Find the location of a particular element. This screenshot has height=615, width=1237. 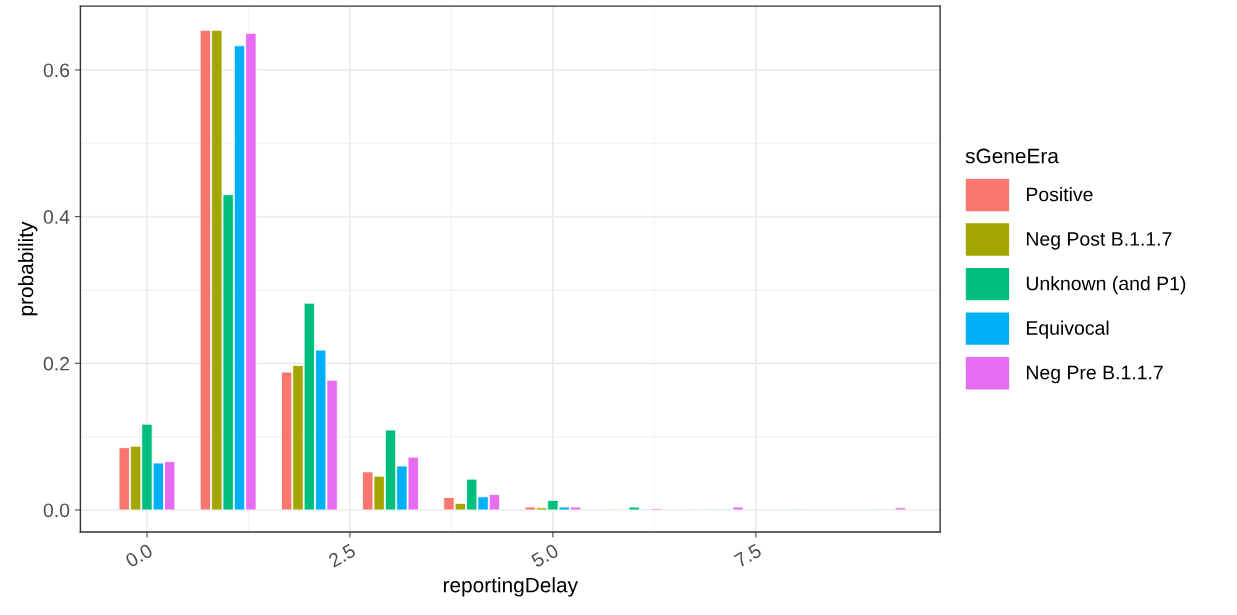

legend-label: Neg Post B.1.1.7 is located at coordinates (1099, 241).